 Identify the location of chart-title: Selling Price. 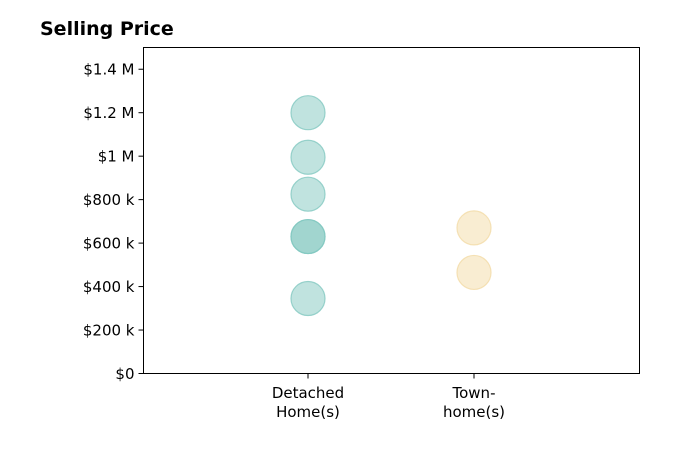
(107, 29).